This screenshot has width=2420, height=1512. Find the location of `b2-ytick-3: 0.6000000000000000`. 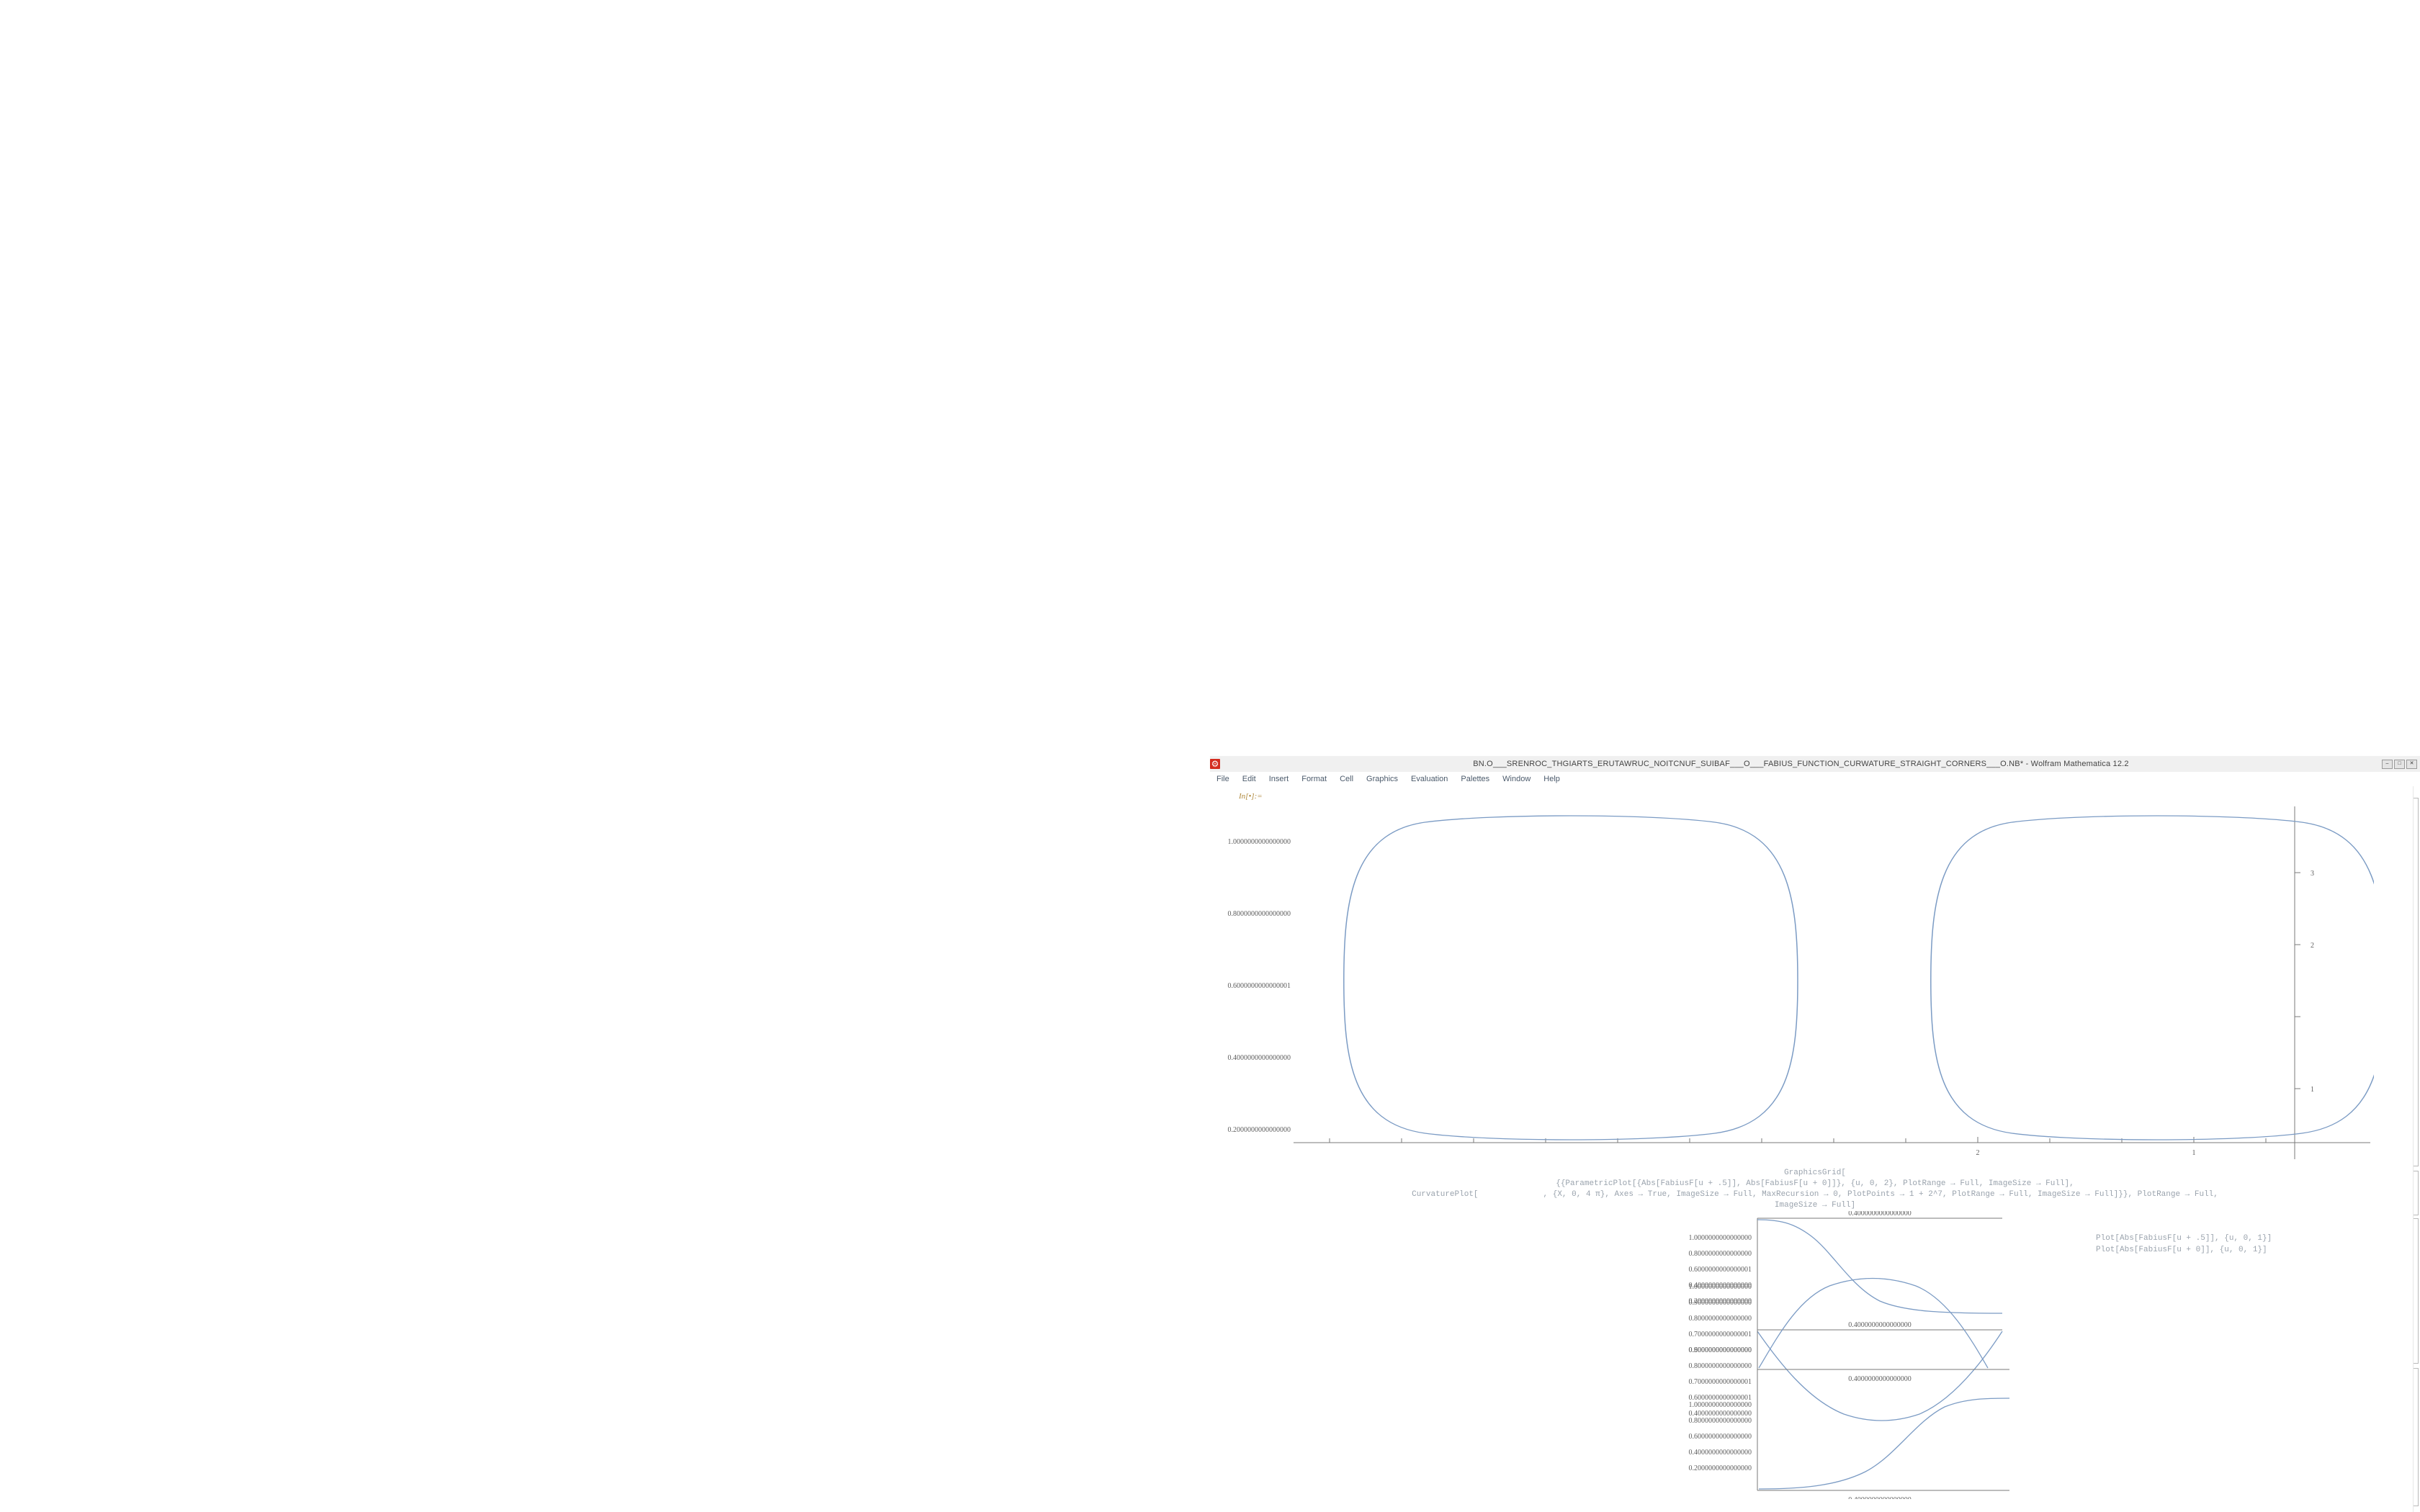

b2-ytick-3: 0.6000000000000000 is located at coordinates (1720, 1437).